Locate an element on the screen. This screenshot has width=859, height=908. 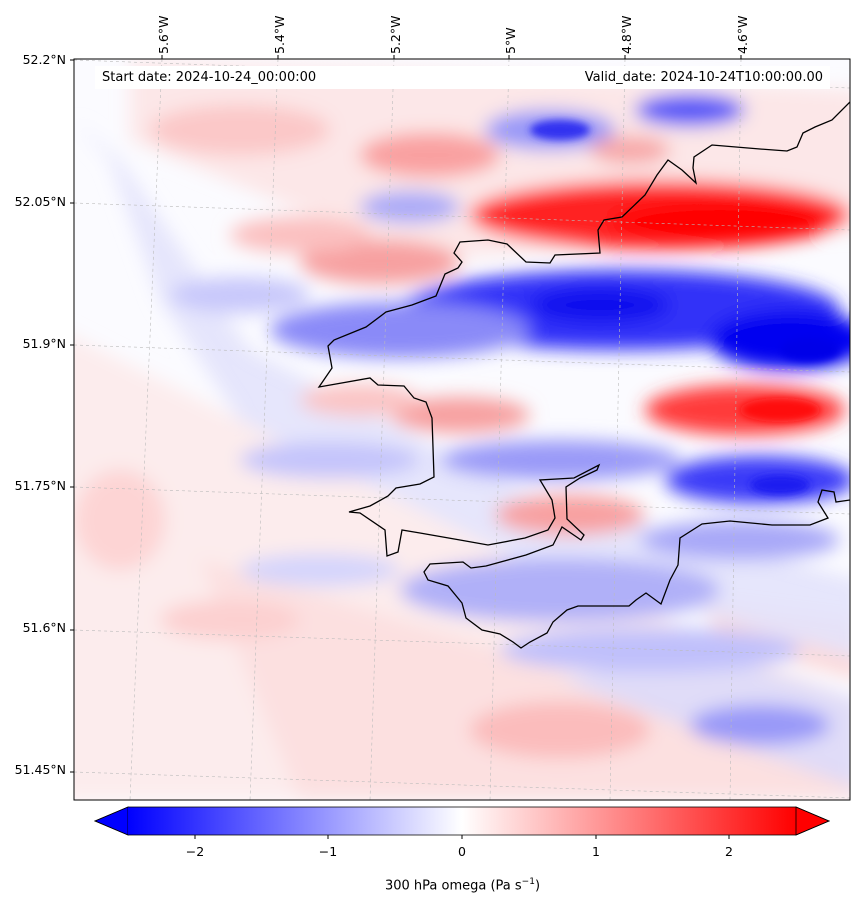
valid-date-text: Valid_date: 2024-10-24T10:00:00.00 is located at coordinates (703, 77).